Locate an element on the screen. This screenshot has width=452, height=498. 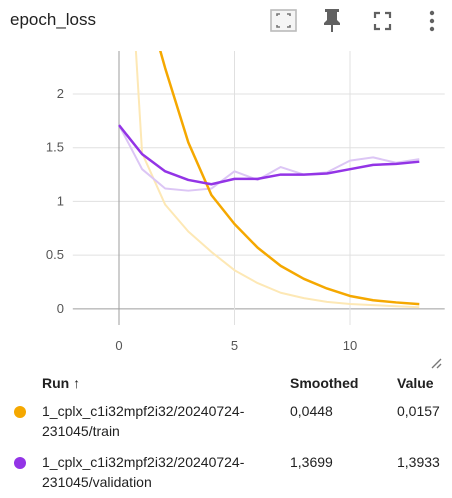
last-value: 0,0157 is located at coordinates (418, 411).